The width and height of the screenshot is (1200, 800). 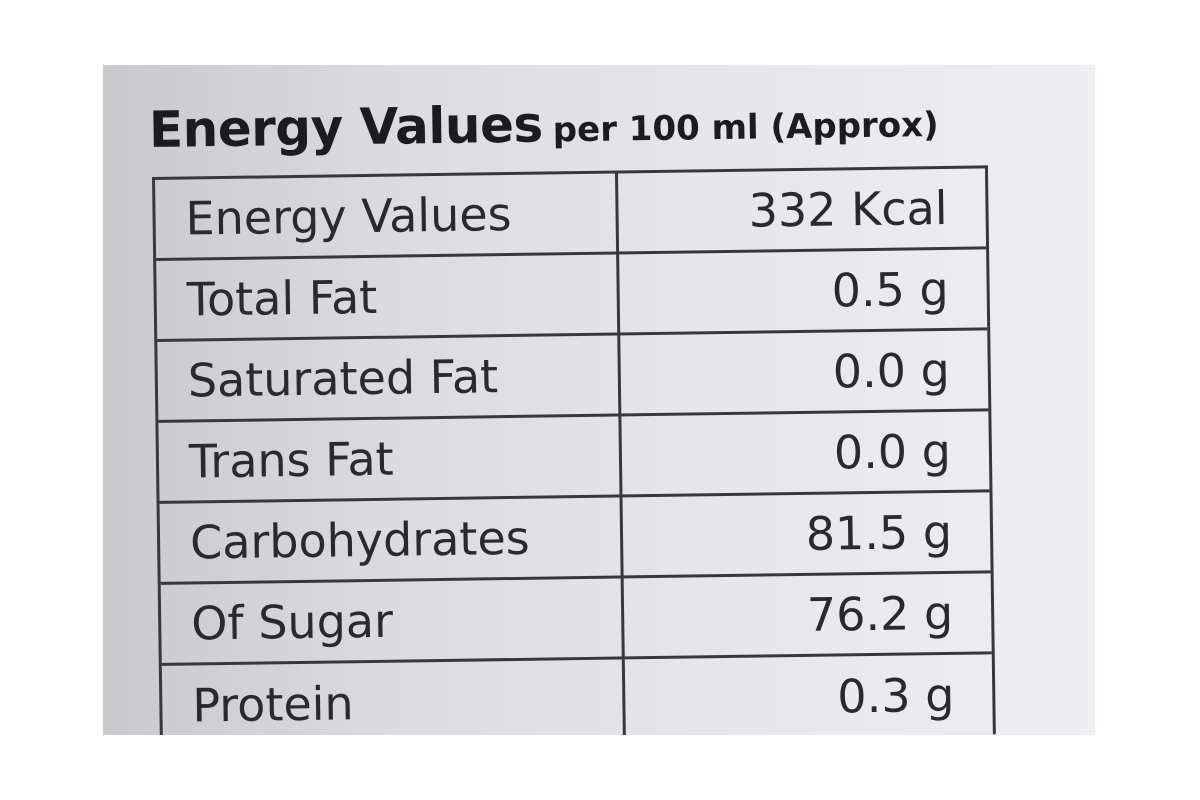 What do you see at coordinates (895, 695) in the screenshot?
I see `nutrient-value: 0.3 g` at bounding box center [895, 695].